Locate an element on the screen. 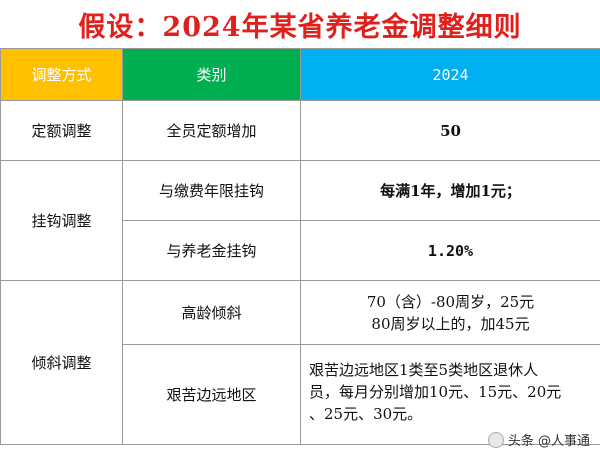 The image size is (600, 457). value-remote-line2: 员，每月分别增加10元、15元、20元 is located at coordinates (435, 392).